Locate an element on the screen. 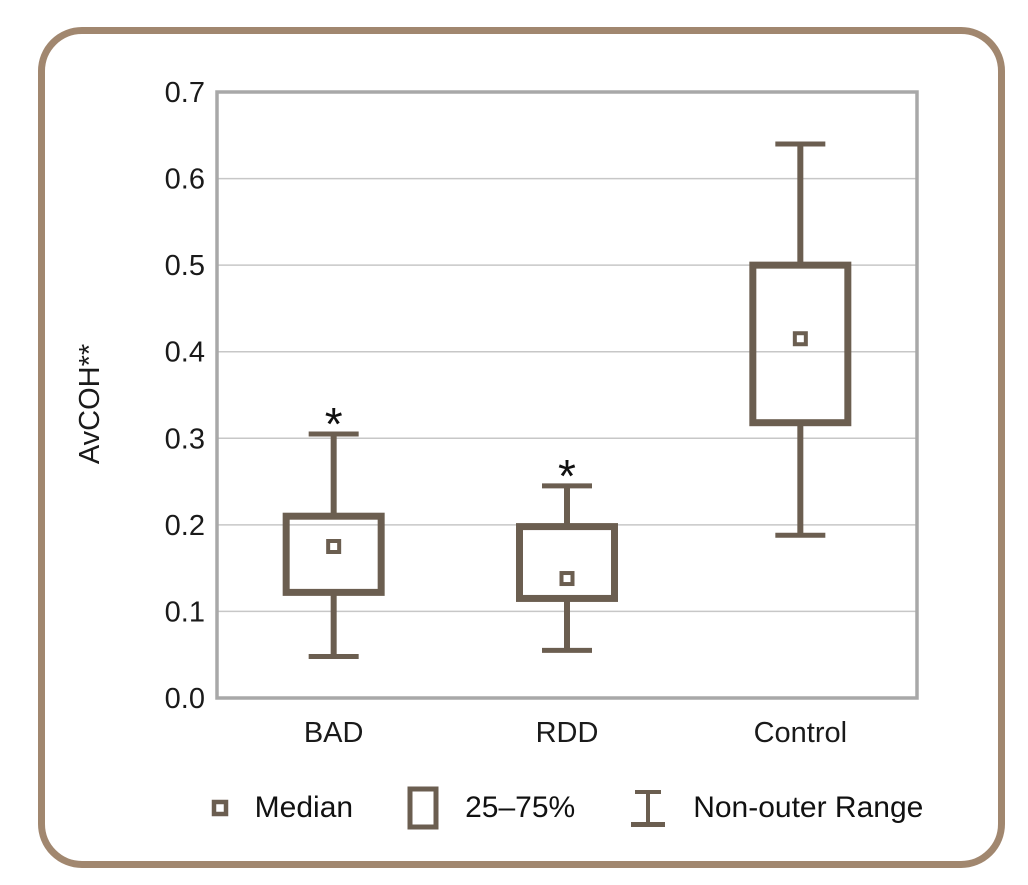 Image resolution: width=1028 pixels, height=885 pixels. y-tick-label: 0.4 is located at coordinates (185, 353).